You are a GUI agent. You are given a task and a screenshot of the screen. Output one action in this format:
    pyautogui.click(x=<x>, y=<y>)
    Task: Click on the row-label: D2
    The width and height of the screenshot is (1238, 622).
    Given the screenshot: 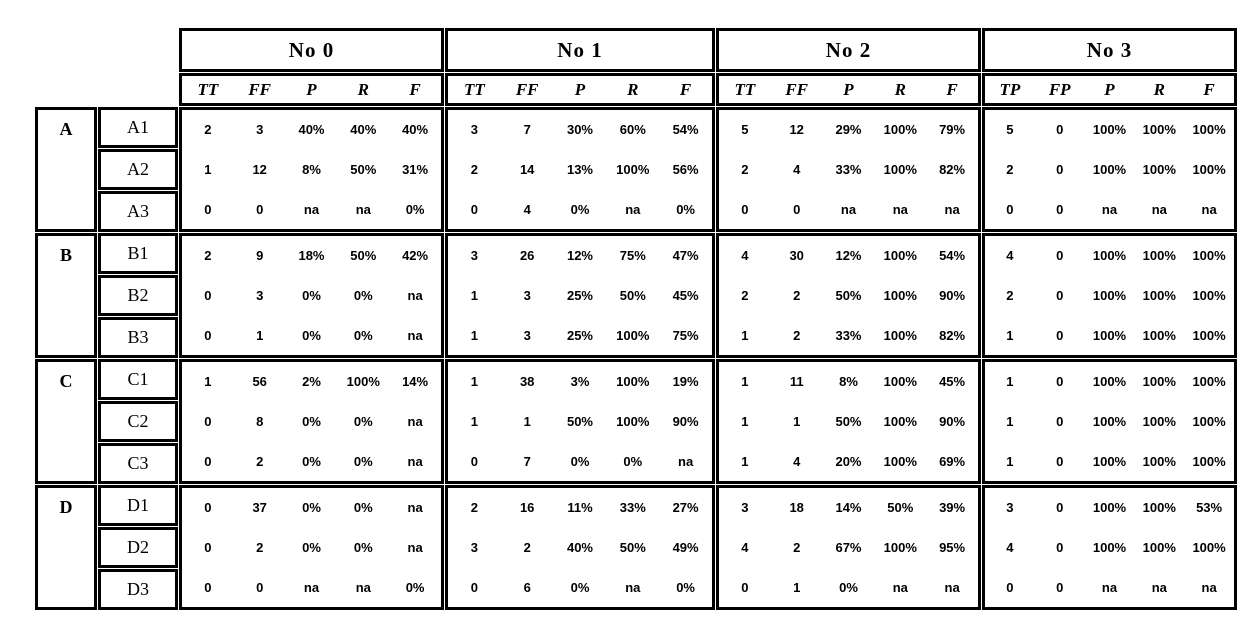 What is the action you would take?
    pyautogui.click(x=138, y=547)
    